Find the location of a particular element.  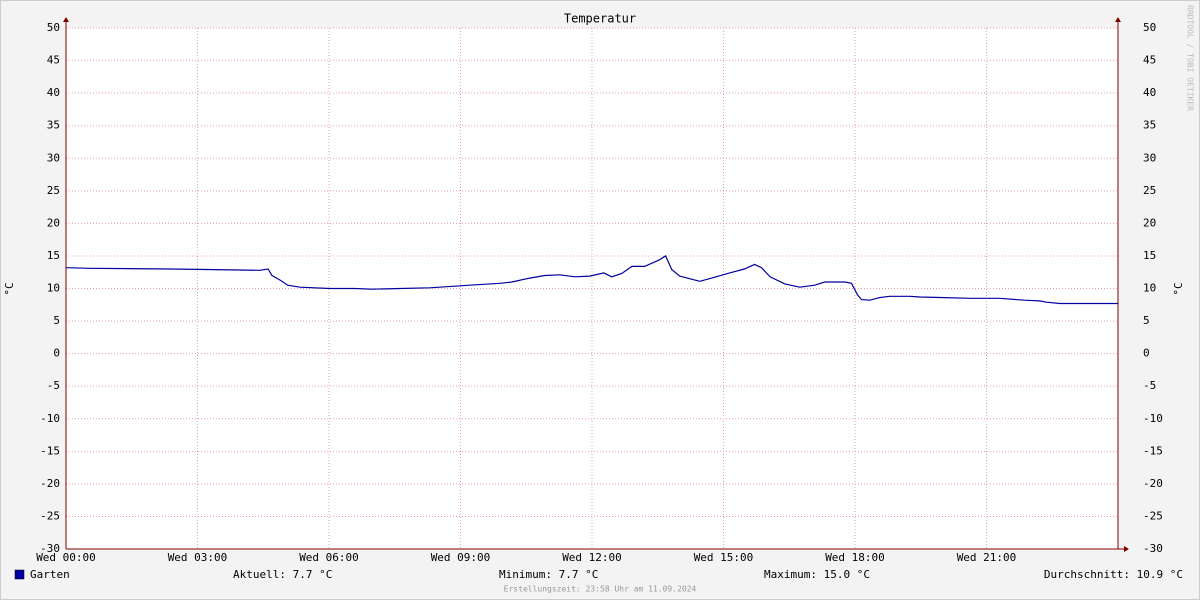

y2-tick-label: 20 is located at coordinates (1149, 222).